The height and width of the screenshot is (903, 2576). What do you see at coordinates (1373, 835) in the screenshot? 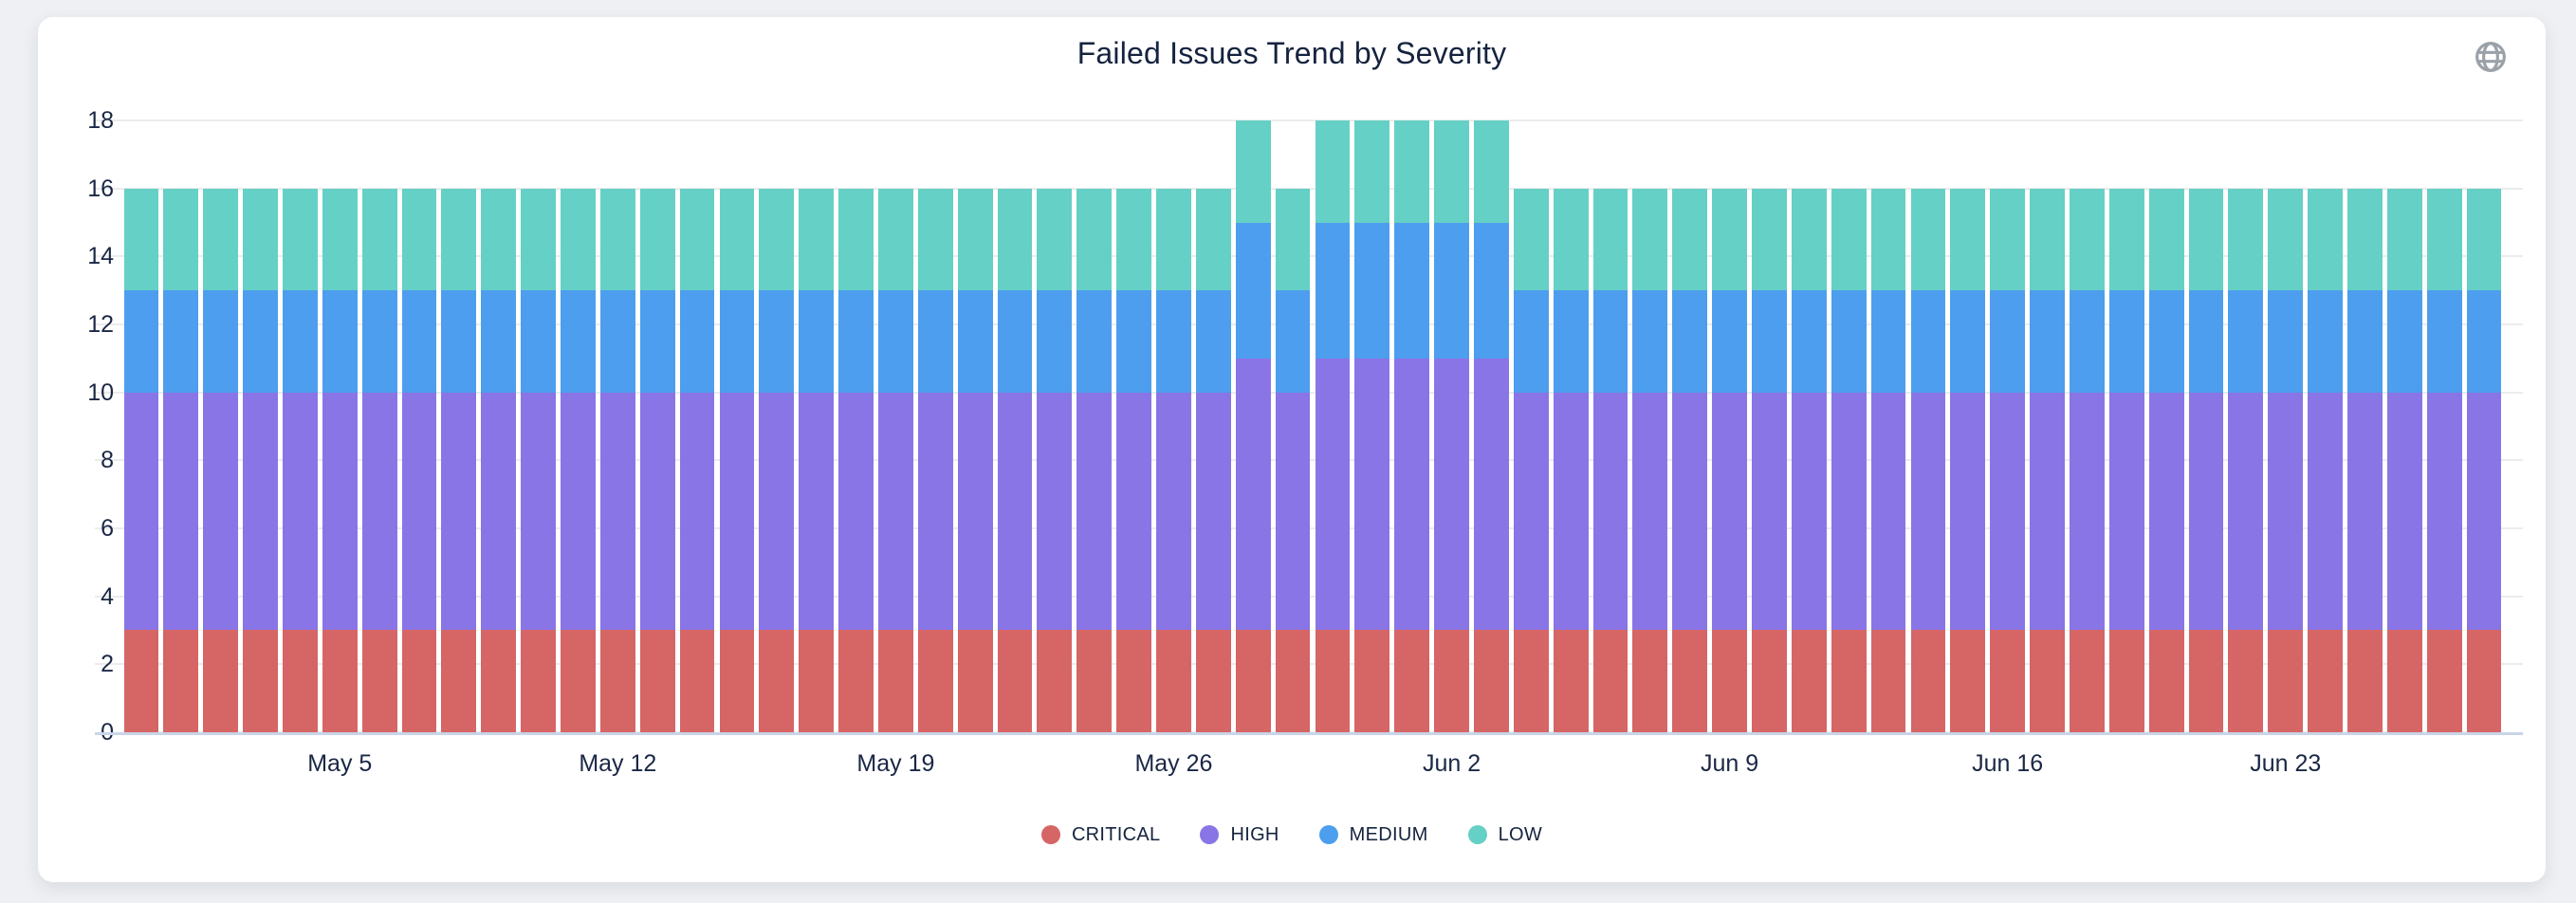
I see `legend-item-medium: MEDIUM` at bounding box center [1373, 835].